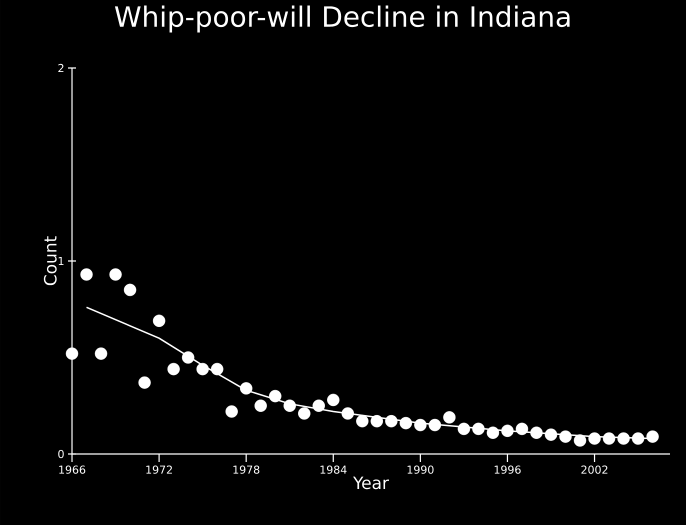 The width and height of the screenshot is (686, 525). I want to click on x-tick-label: 1990, so click(421, 470).